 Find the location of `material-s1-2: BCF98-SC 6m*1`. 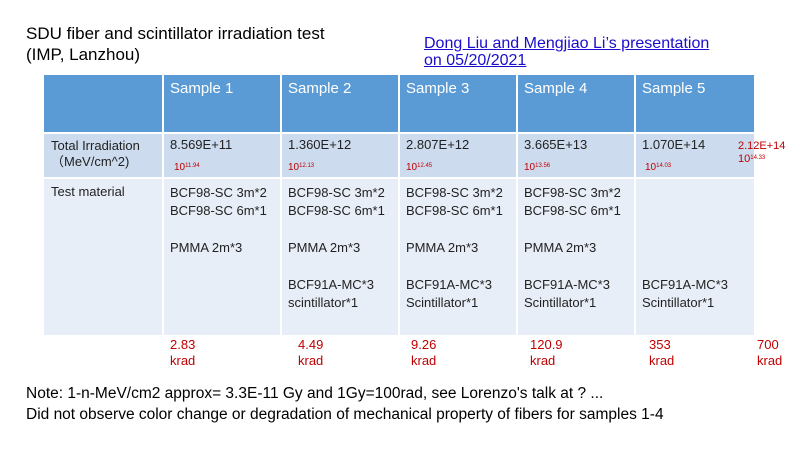

material-s1-2: BCF98-SC 6m*1 is located at coordinates (218, 210).